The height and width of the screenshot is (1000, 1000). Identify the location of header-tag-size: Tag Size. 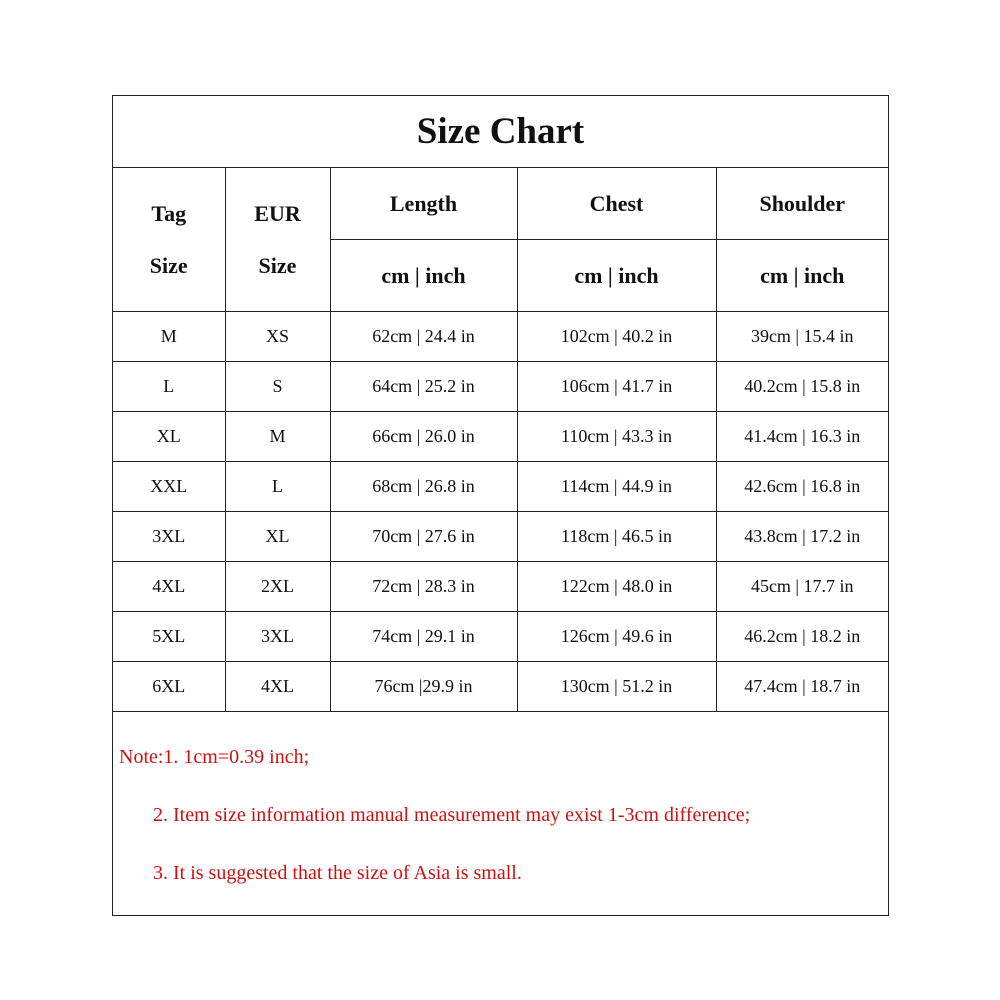
(169, 239).